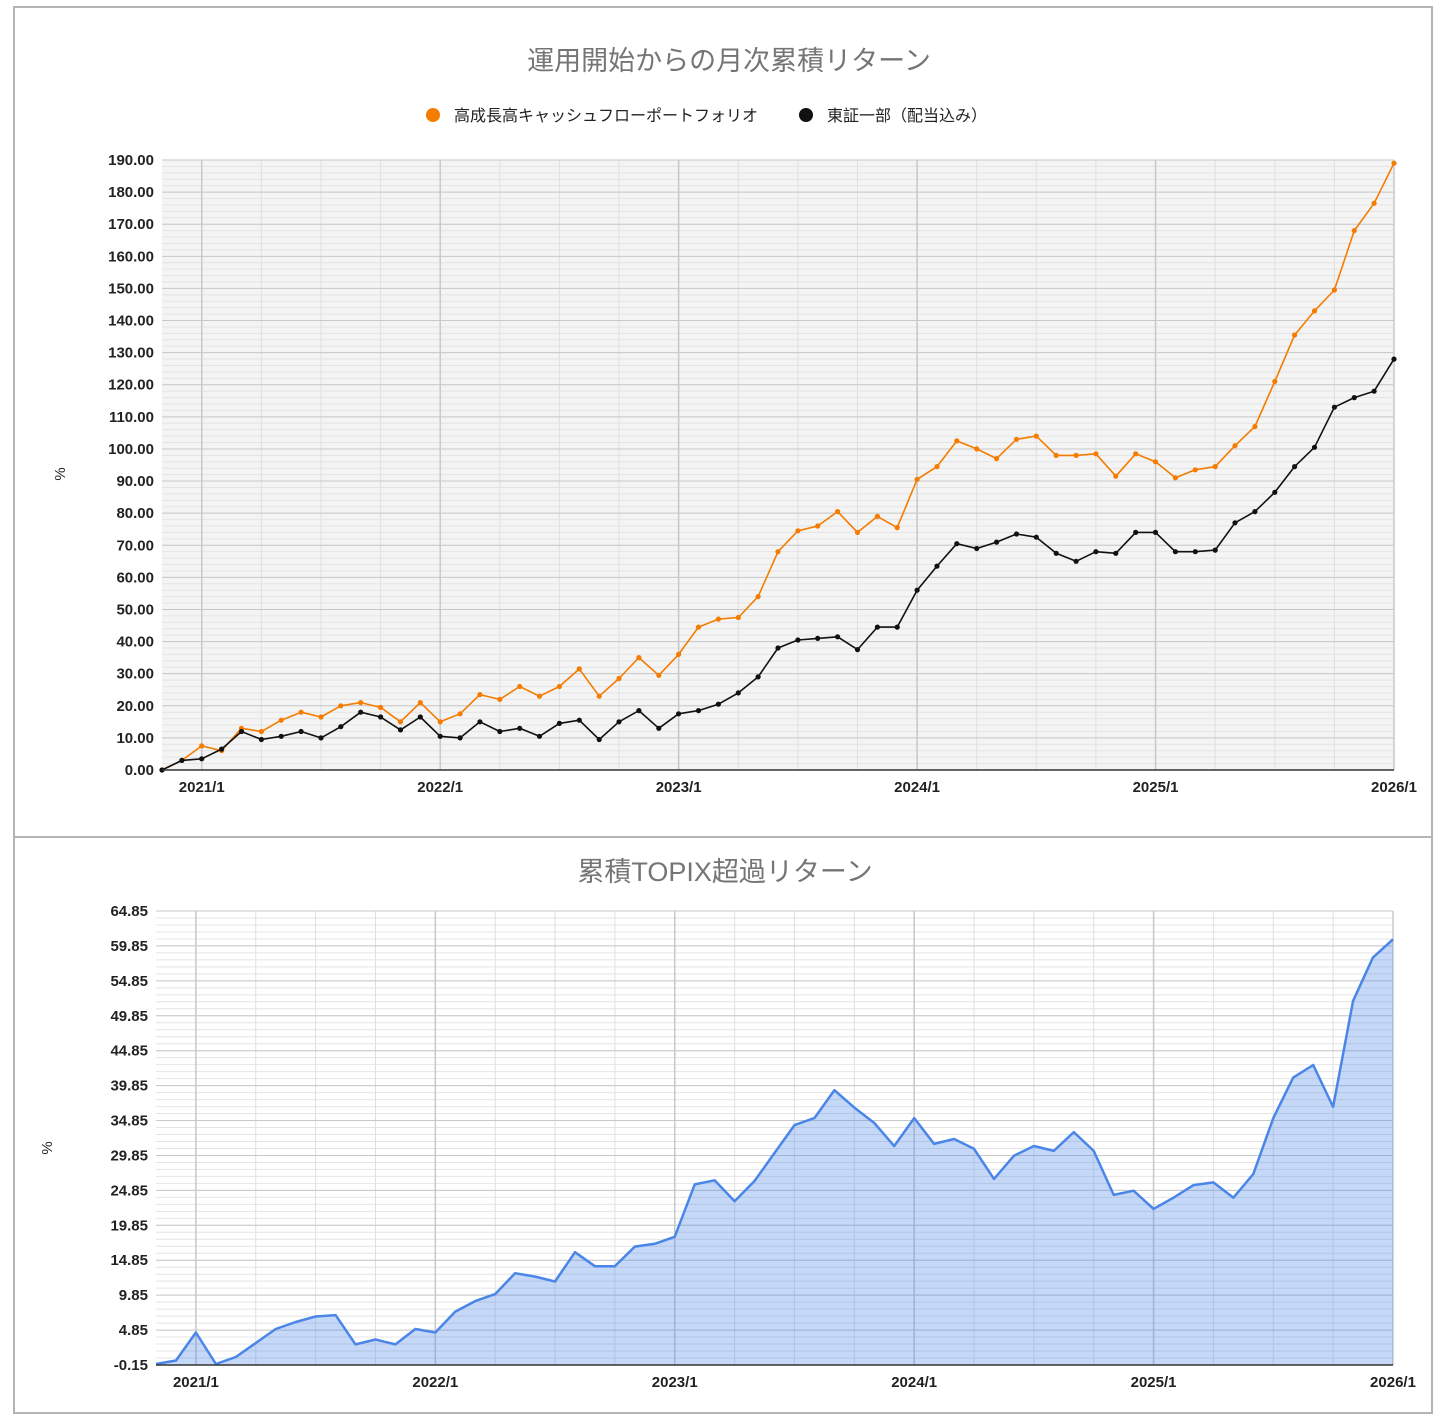 This screenshot has width=1448, height=1425. I want to click on y-tick-label: 150.00, so click(131, 288).